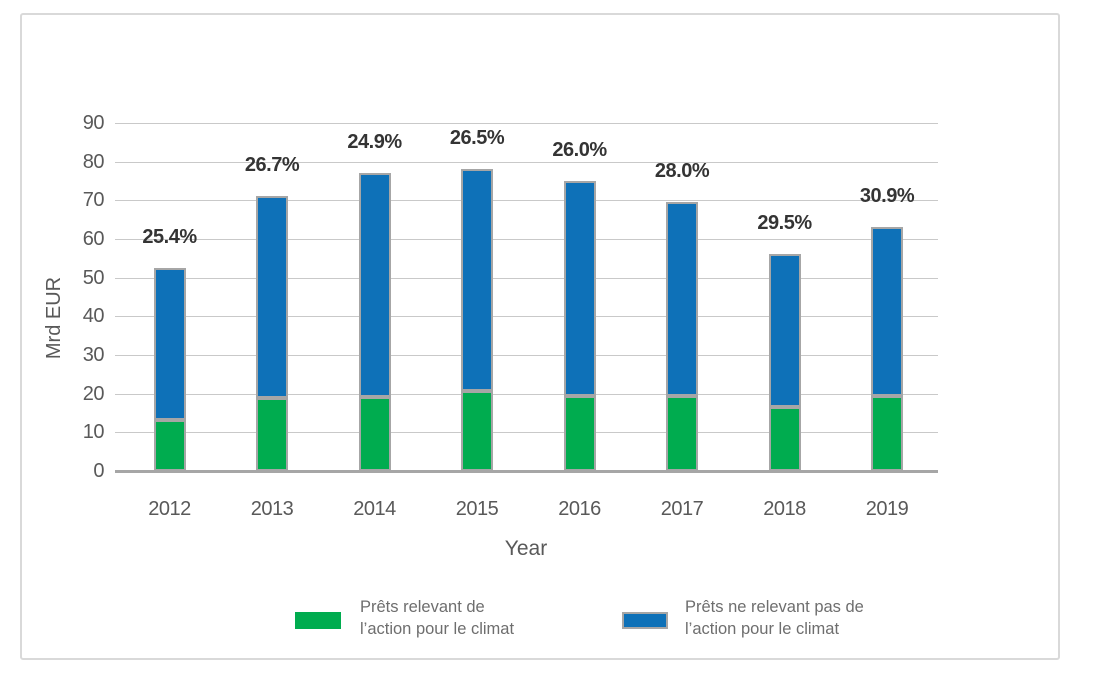 The image size is (1100, 690). I want to click on bar-2012-climate-segment, so click(169, 445).